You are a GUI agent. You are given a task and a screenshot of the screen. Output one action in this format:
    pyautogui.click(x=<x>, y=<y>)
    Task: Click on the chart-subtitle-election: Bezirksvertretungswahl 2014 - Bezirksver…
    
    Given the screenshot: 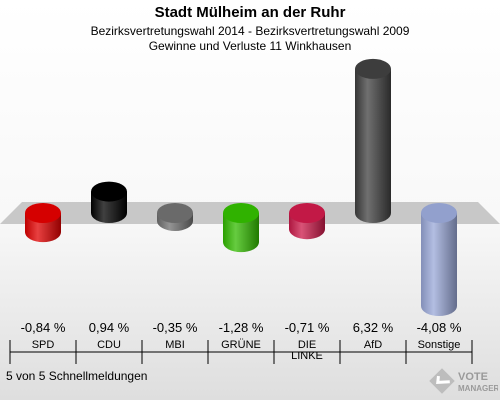 What is the action you would take?
    pyautogui.click(x=250, y=31)
    